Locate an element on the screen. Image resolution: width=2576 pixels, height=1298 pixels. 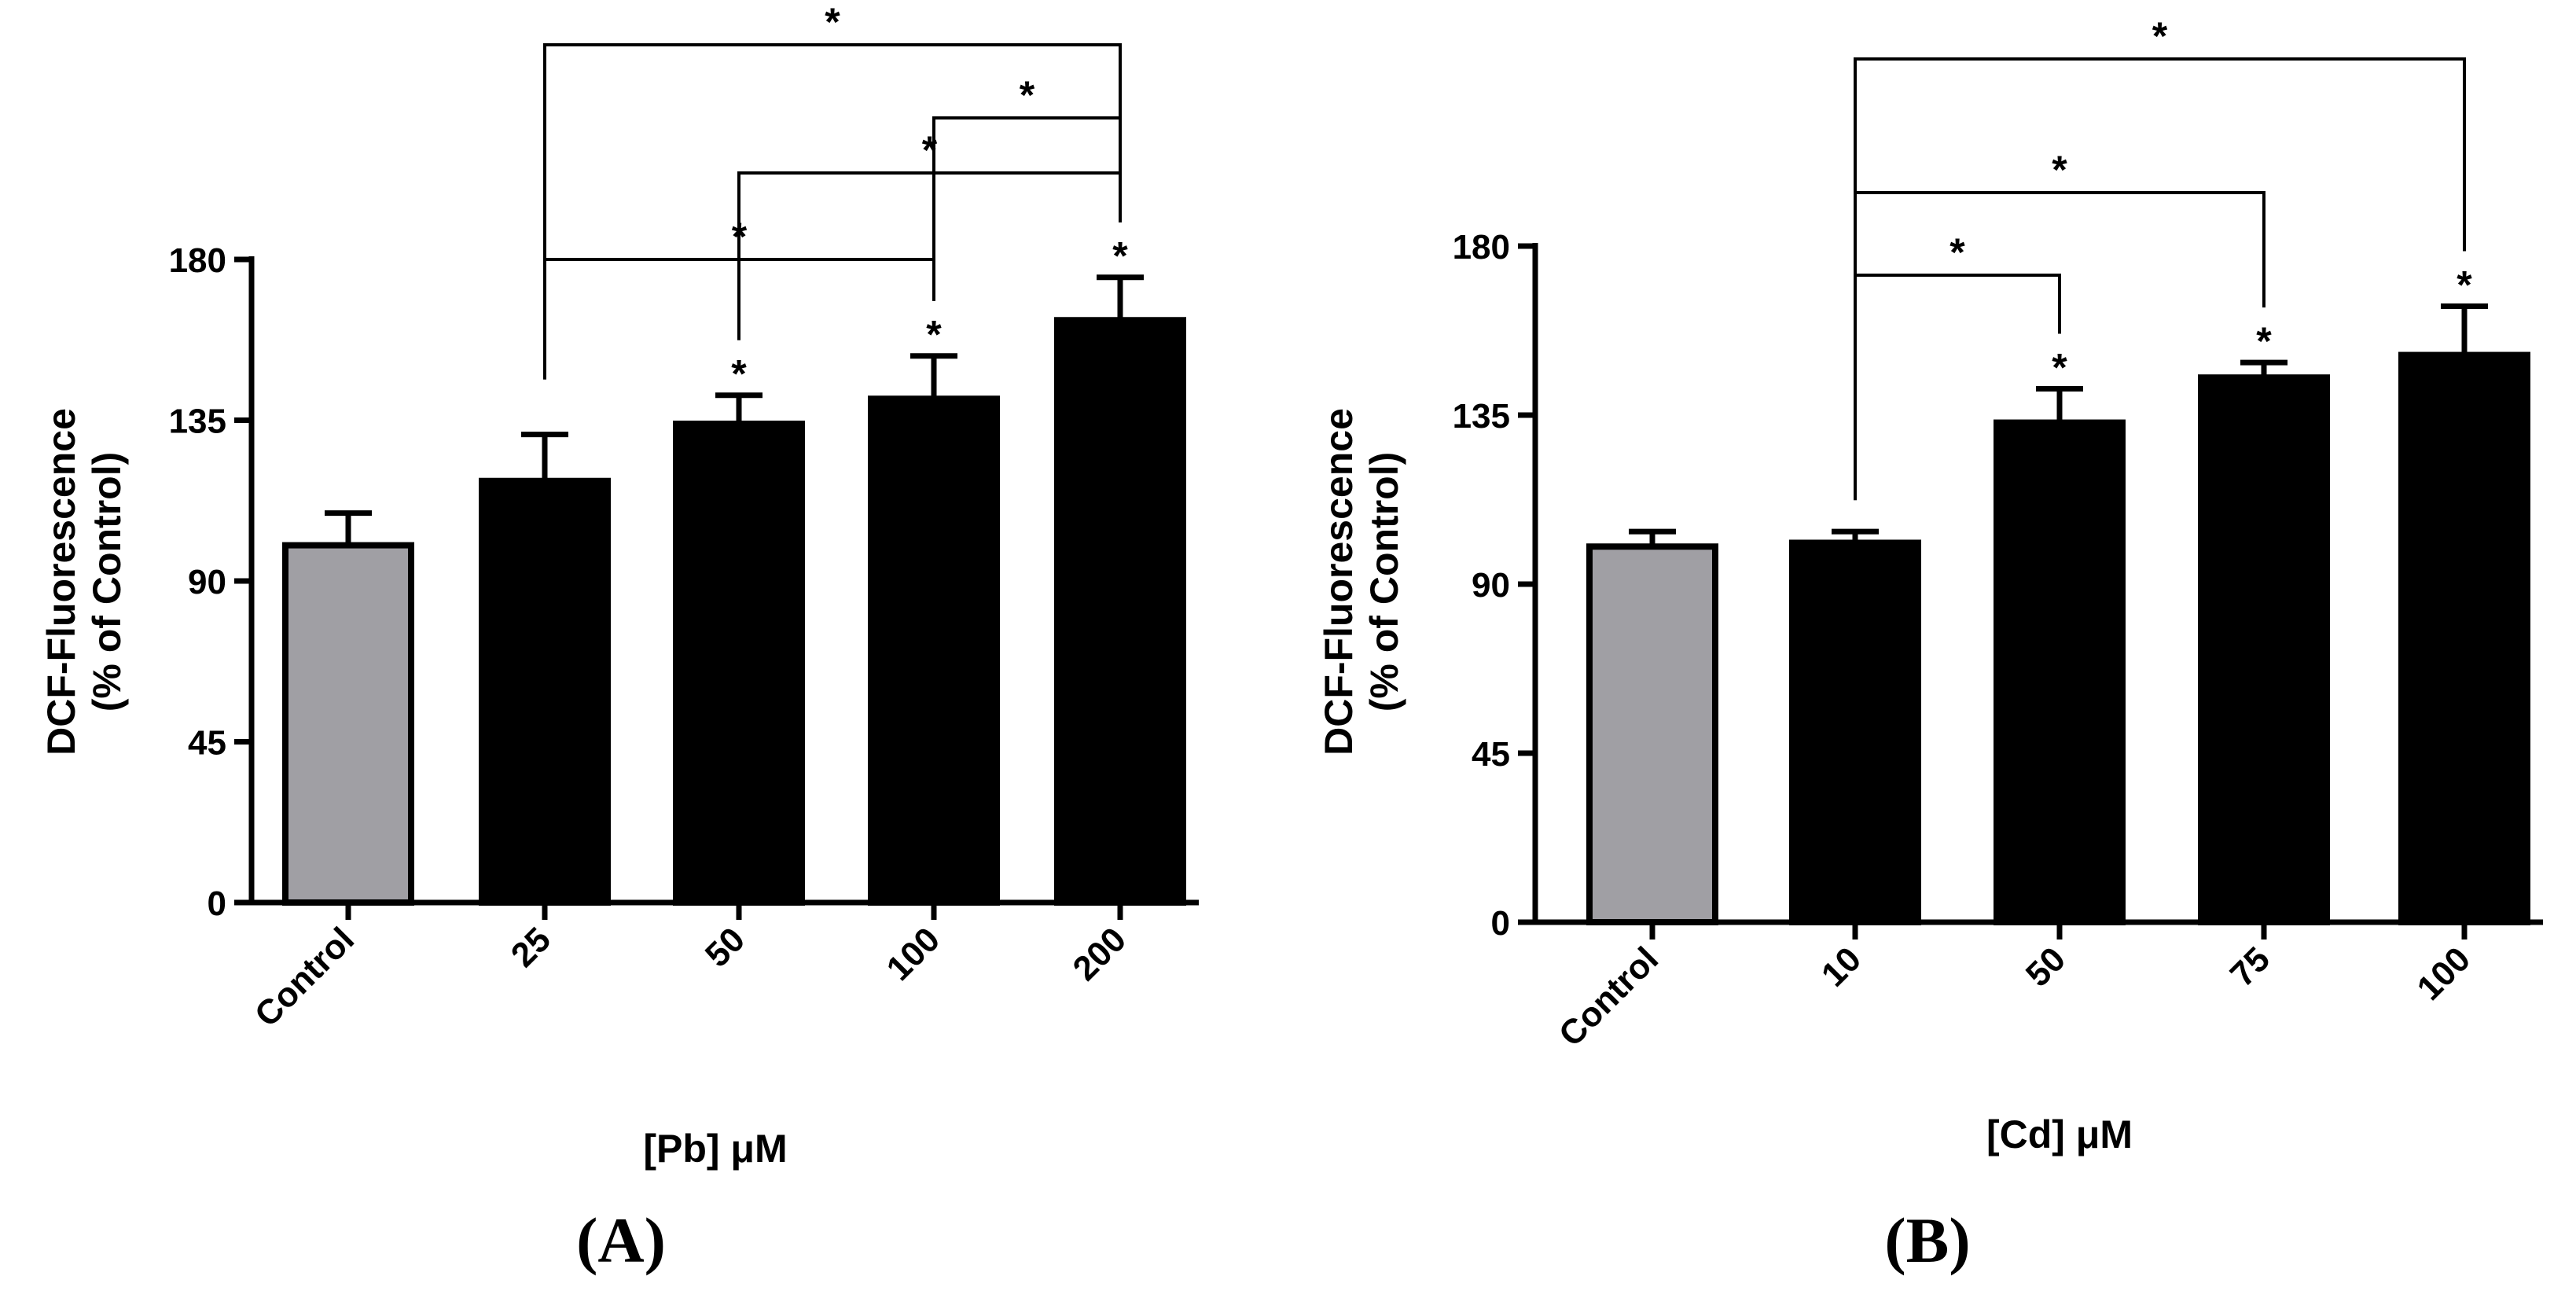
x-axis-title: [Pb] μM is located at coordinates (715, 1149).